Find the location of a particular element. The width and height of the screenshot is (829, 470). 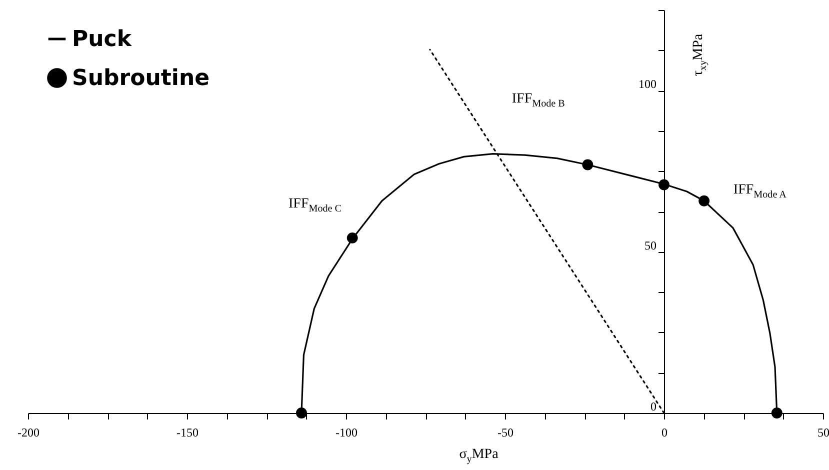

y-tick-label: 100 is located at coordinates (647, 84).